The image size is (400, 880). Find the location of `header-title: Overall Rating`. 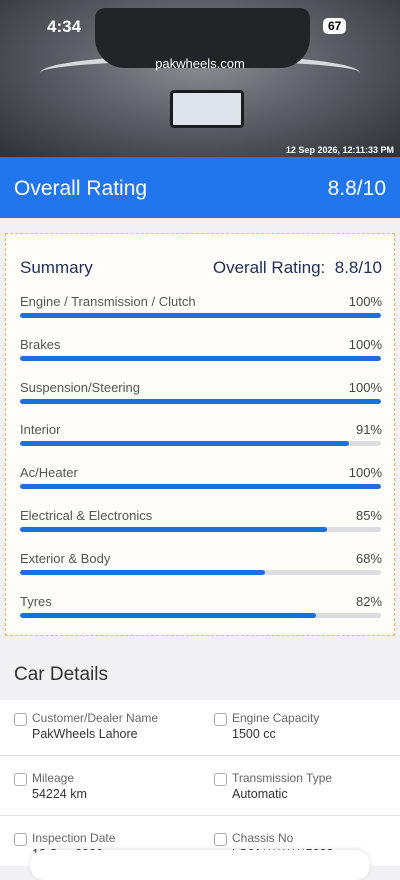

header-title: Overall Rating is located at coordinates (81, 188).